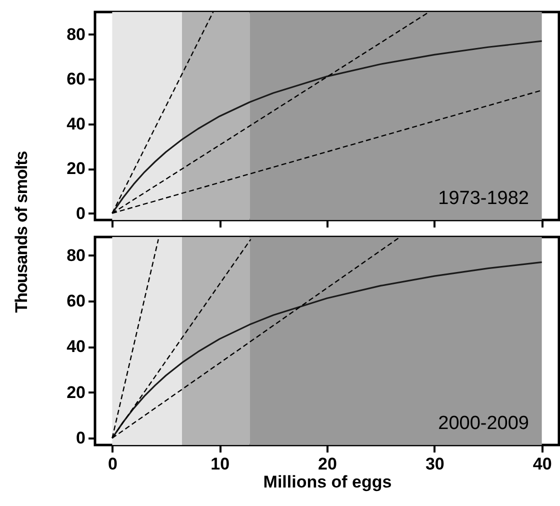 This screenshot has width=560, height=506. Describe the element at coordinates (483, 198) in the screenshot. I see `annotation: 1973-1982` at that location.